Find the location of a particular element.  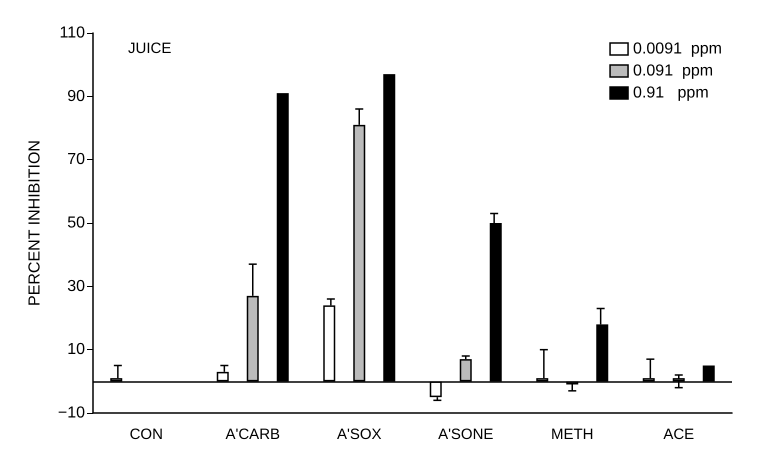

legend-label: 0.91 ppm is located at coordinates (671, 93).